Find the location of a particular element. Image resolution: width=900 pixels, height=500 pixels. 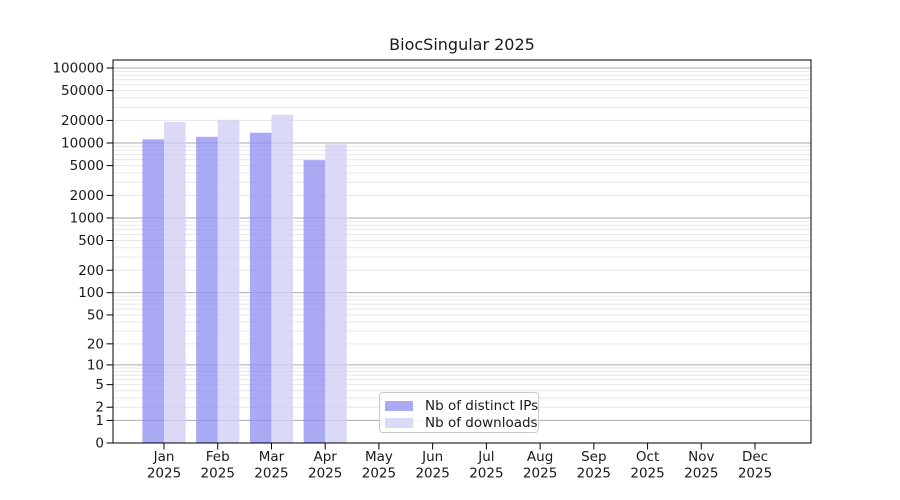

x-tick-label-month: Nov is located at coordinates (701, 457).